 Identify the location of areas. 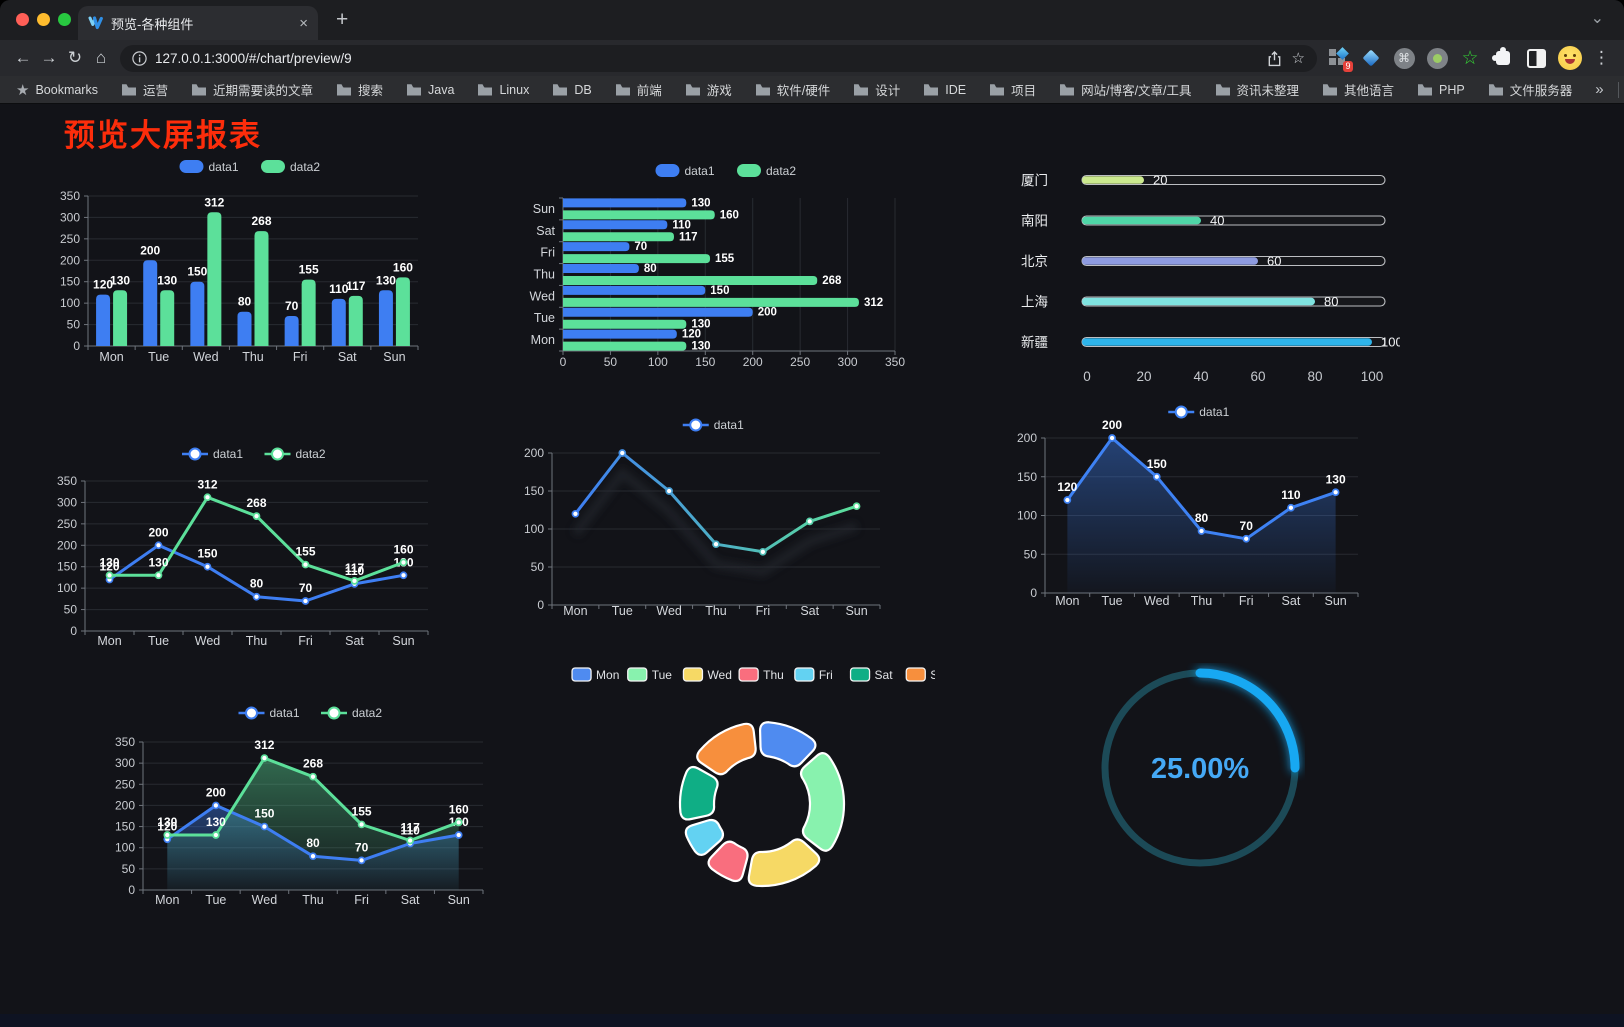
(714, 521).